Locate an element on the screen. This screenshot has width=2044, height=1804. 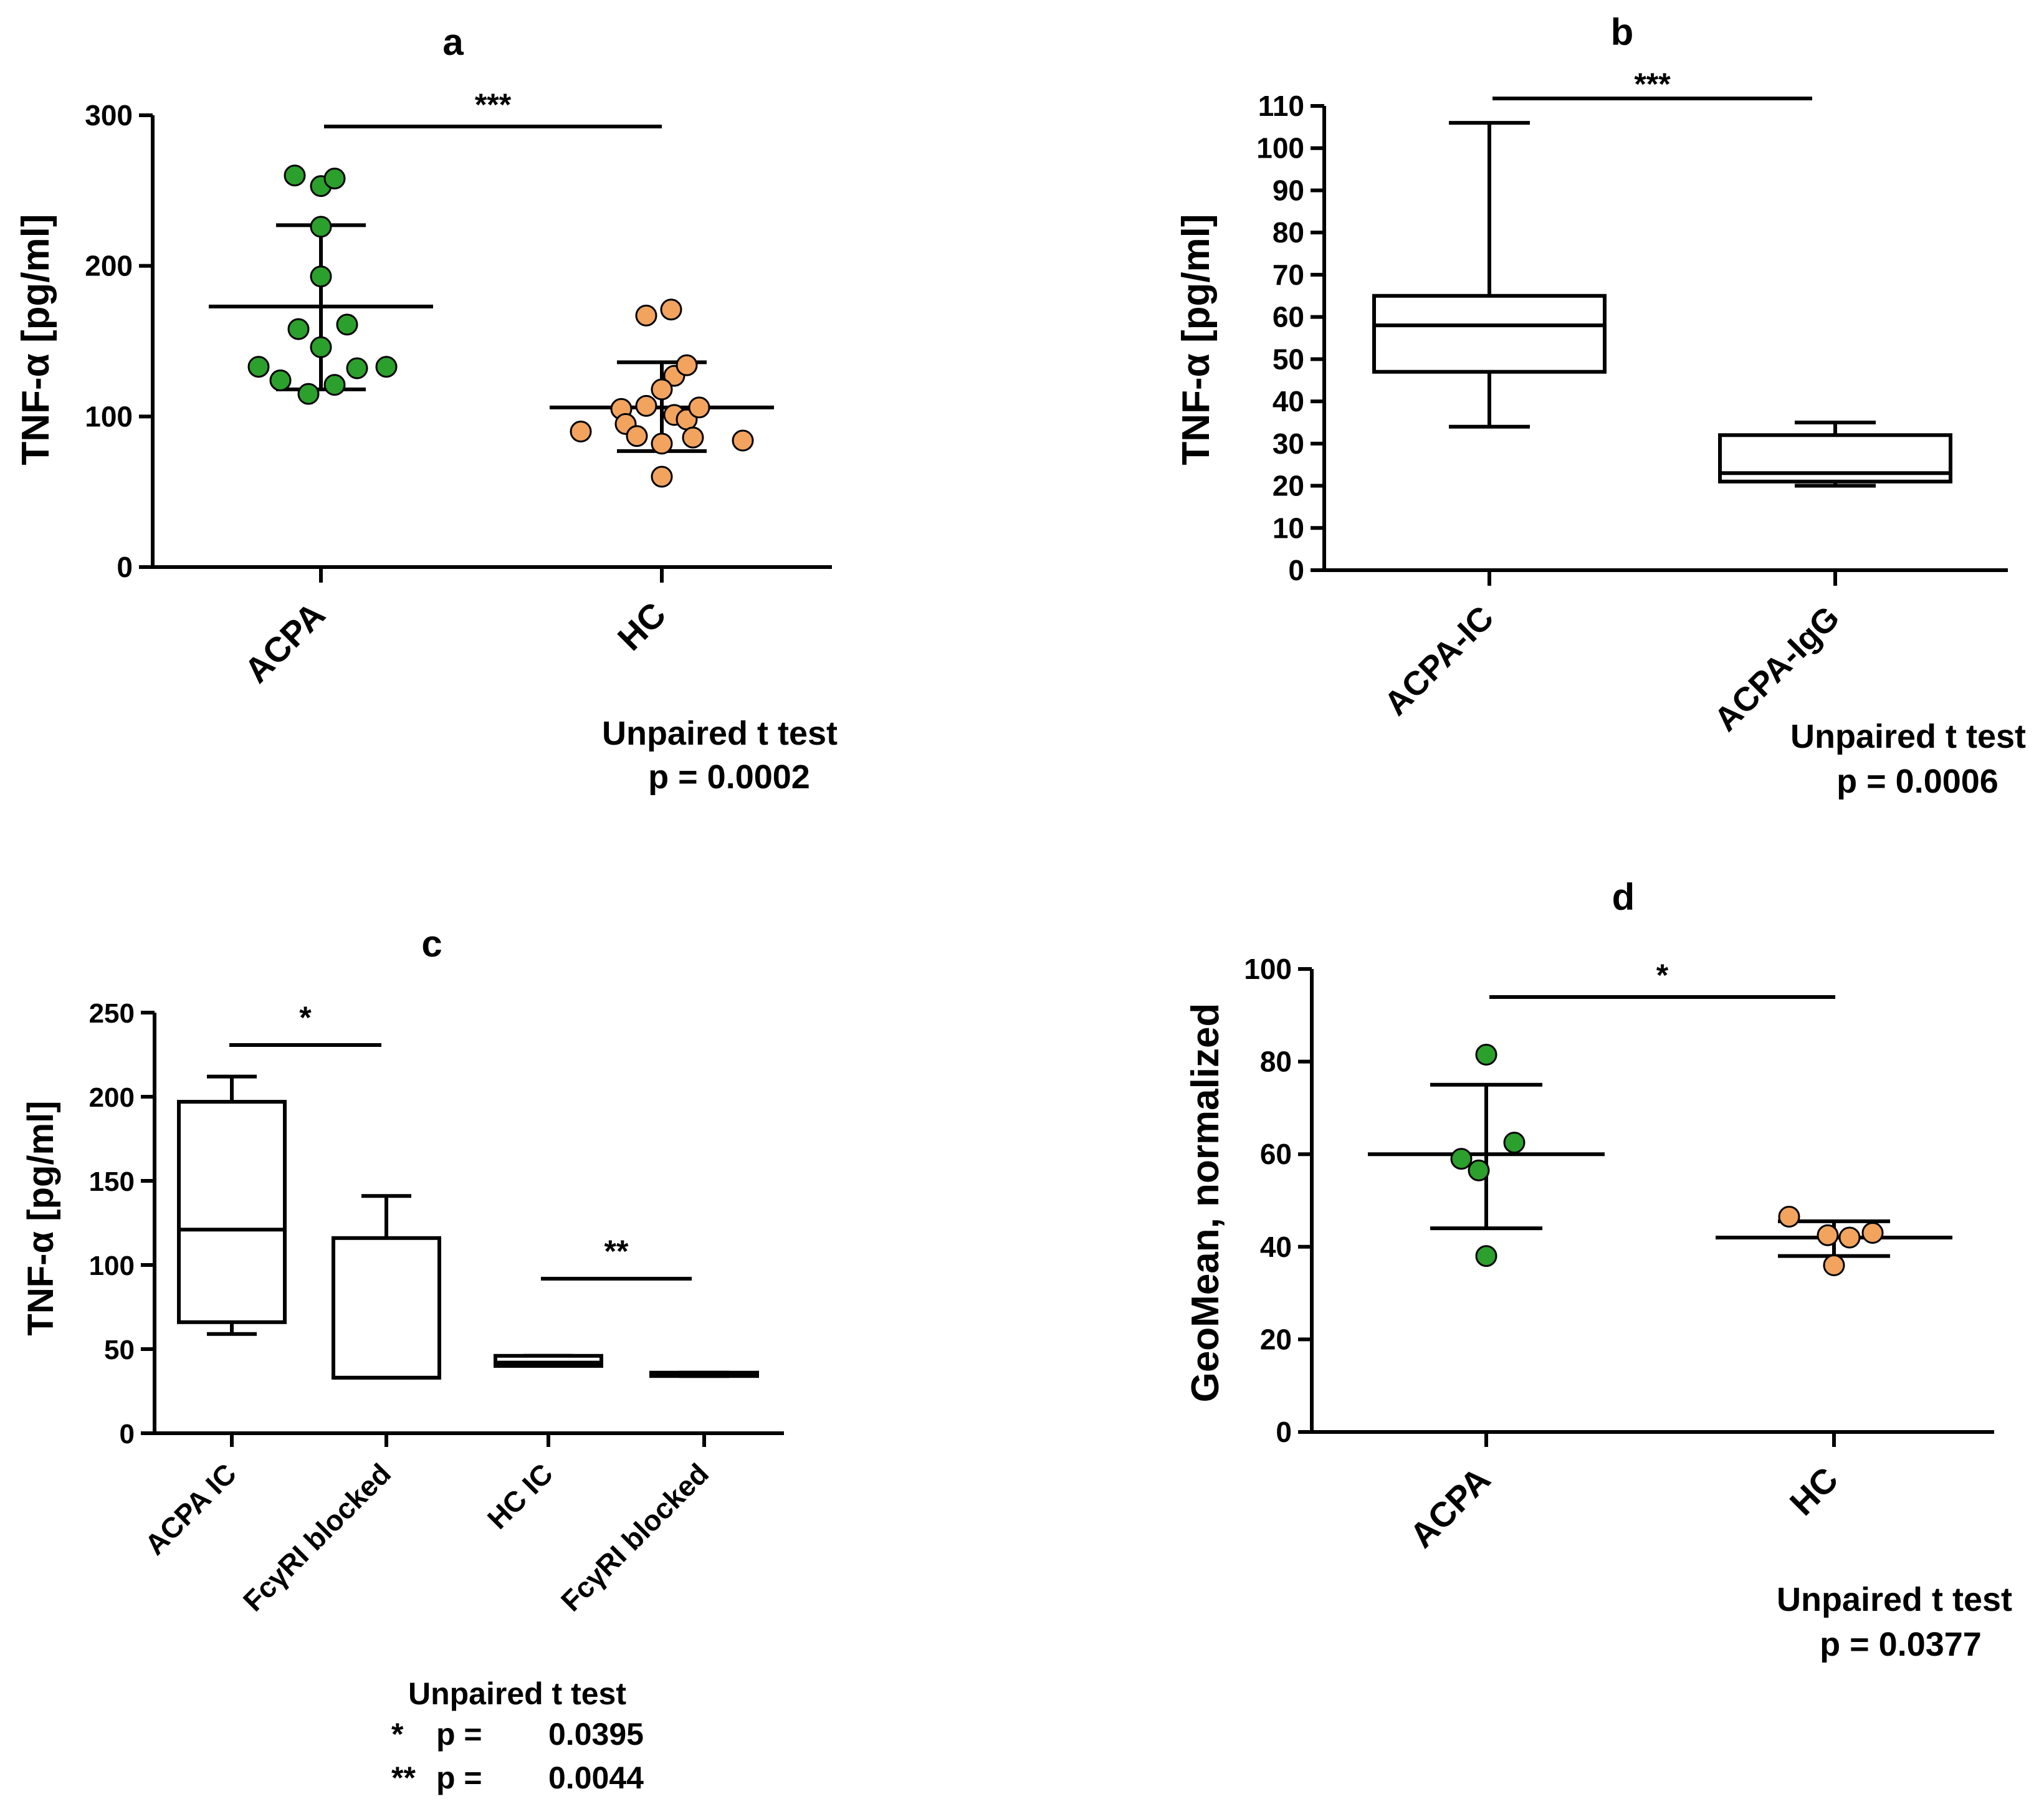
y-tick-label: 110 is located at coordinates (1281, 106).